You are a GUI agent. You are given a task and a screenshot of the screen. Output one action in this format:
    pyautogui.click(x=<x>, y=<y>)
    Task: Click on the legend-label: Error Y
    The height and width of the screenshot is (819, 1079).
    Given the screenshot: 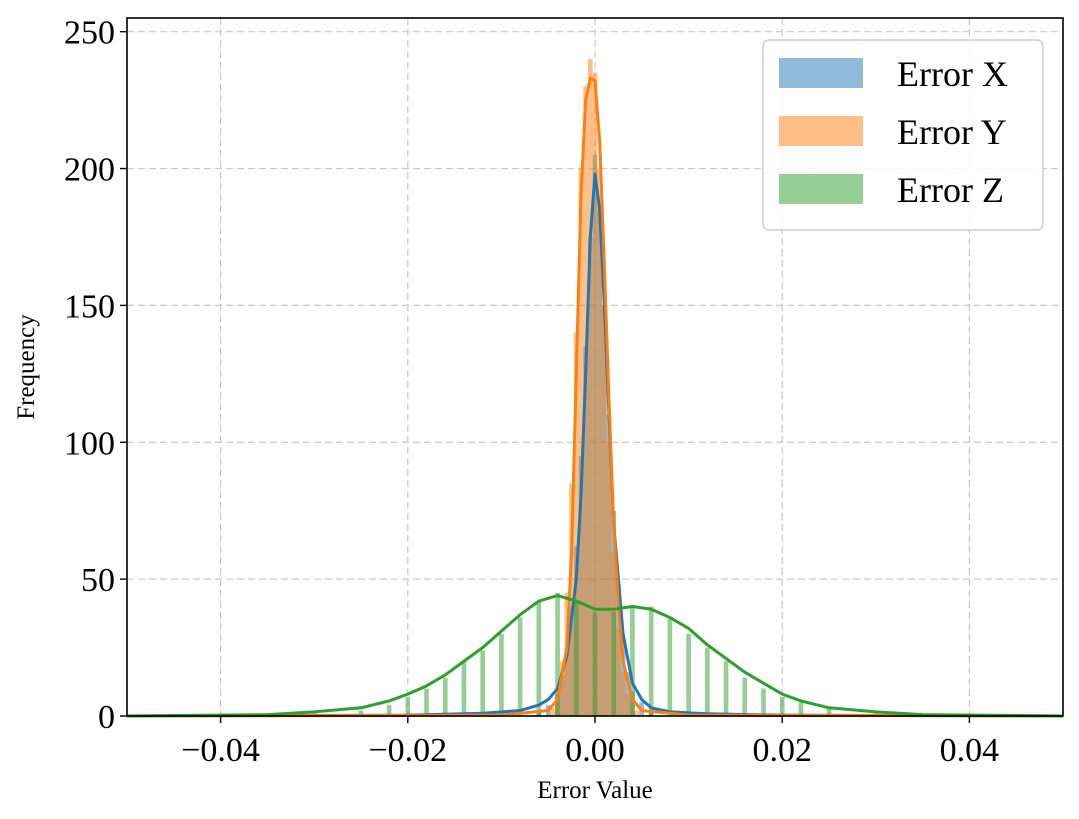 What is the action you would take?
    pyautogui.click(x=952, y=132)
    